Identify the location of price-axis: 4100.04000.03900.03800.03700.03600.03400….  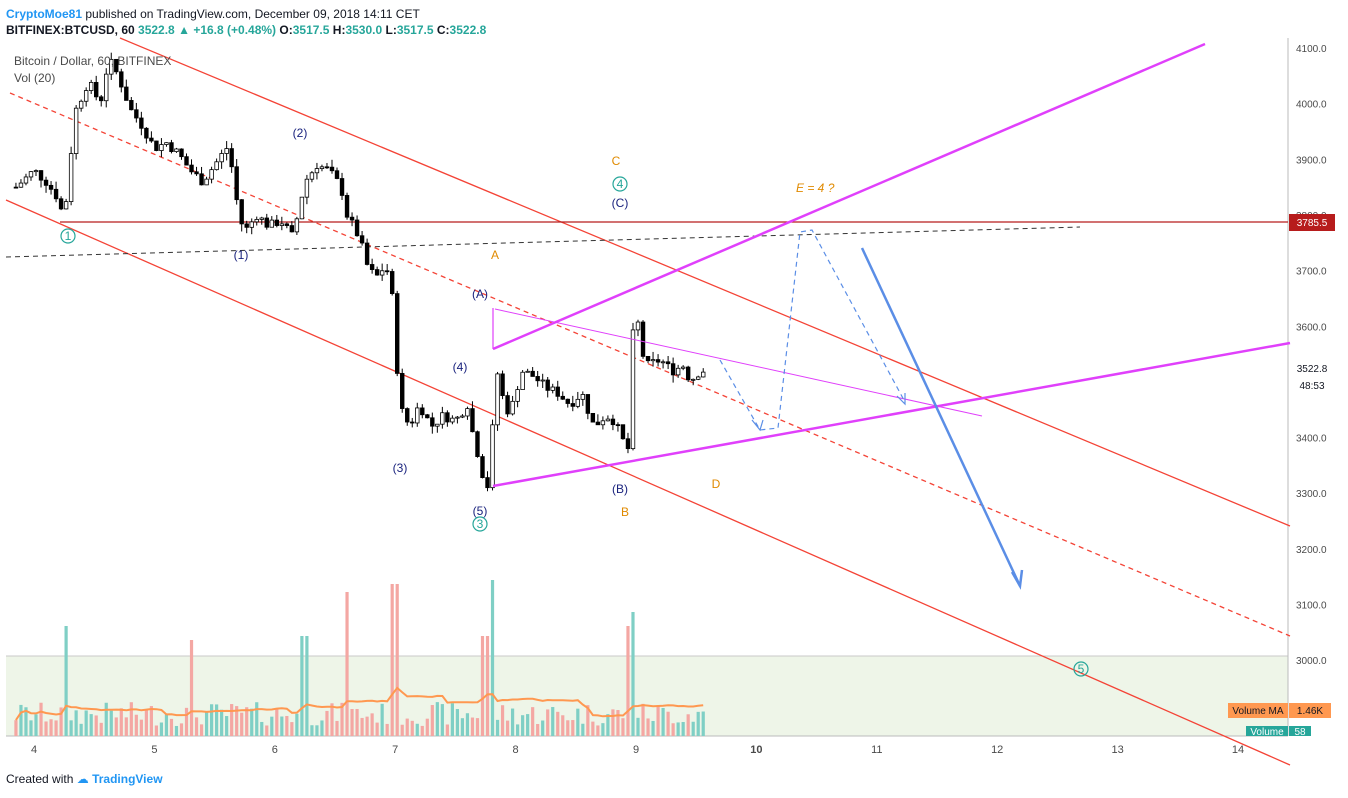
(1311, 355).